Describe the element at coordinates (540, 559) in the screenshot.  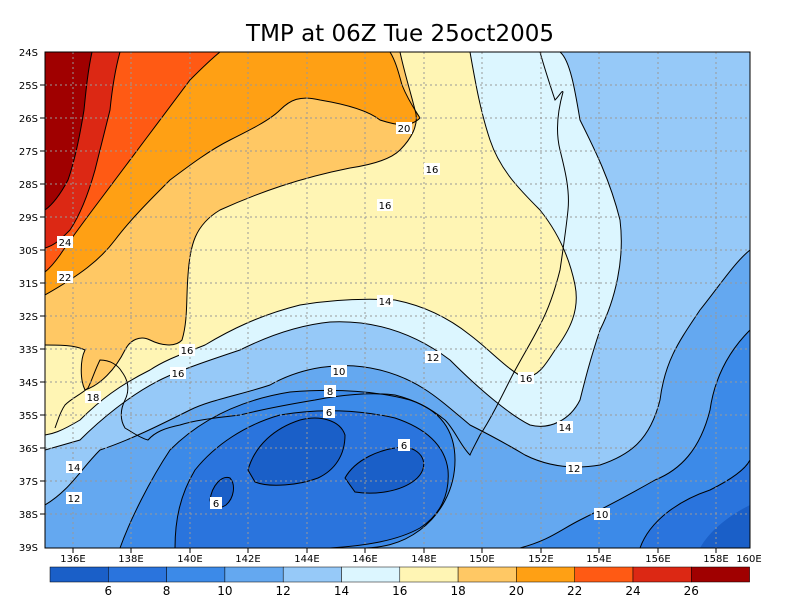
I see `x-tick-label: 152E` at that location.